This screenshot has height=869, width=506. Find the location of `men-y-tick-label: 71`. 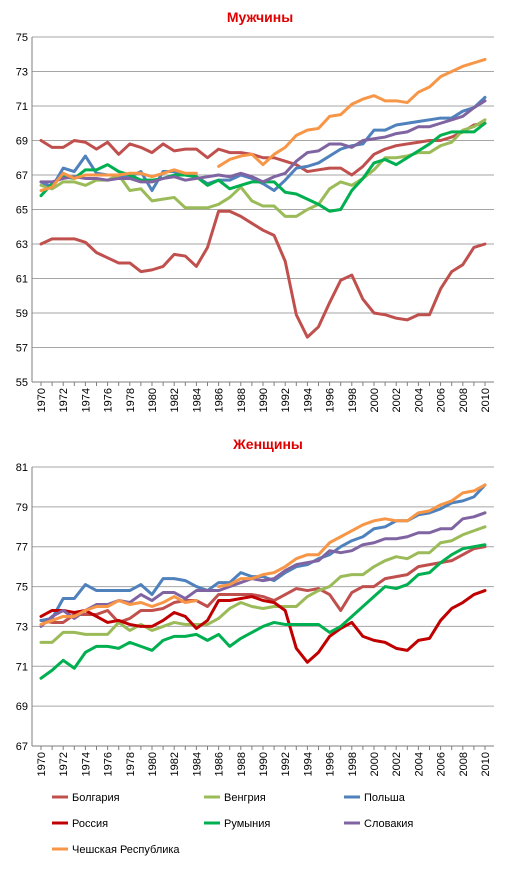

men-y-tick-label: 71 is located at coordinates (22, 107).